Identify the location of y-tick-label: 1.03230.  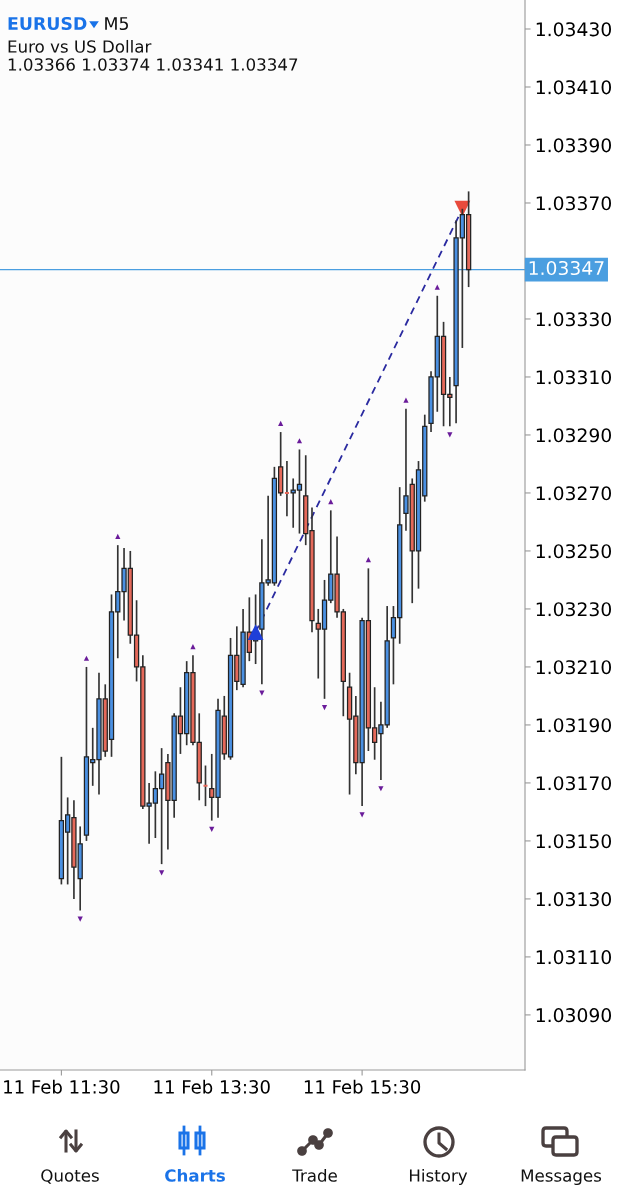
(574, 609).